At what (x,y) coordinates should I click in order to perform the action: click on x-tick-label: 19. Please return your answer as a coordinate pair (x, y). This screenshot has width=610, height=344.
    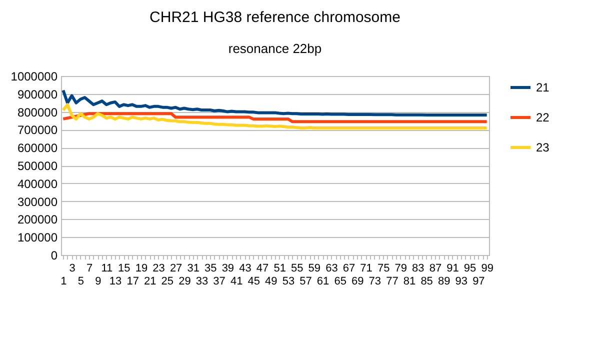
    Looking at the image, I should click on (141, 268).